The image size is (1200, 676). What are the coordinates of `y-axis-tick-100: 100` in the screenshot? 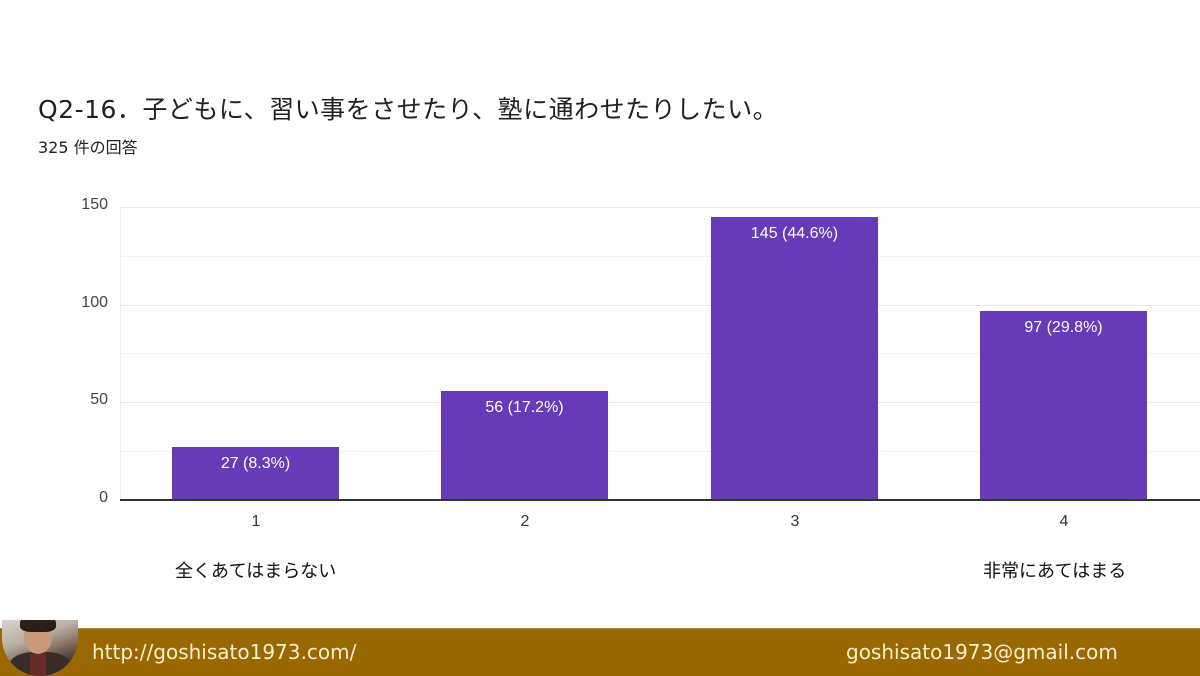 It's located at (94, 302).